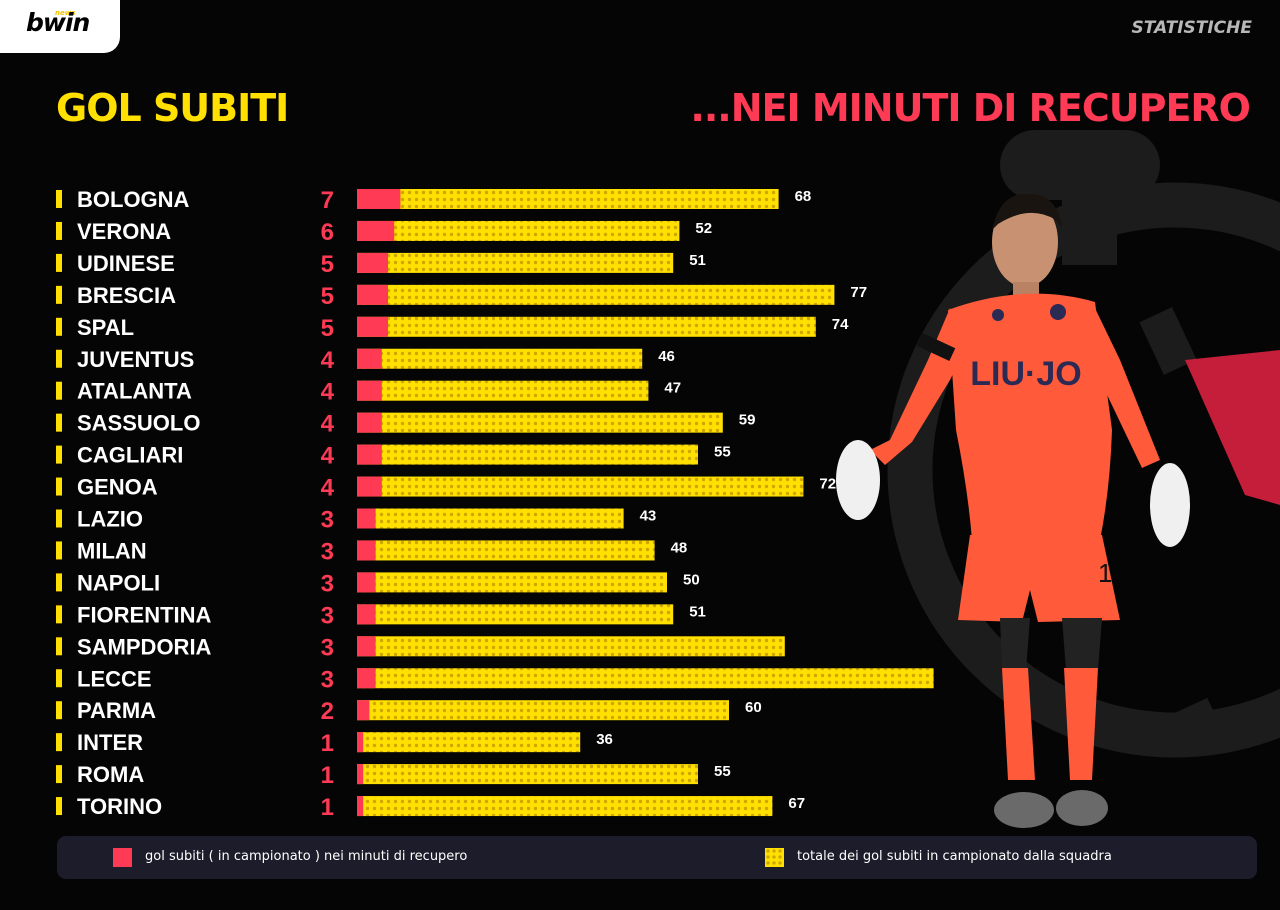 This screenshot has width=1280, height=910. Describe the element at coordinates (118, 582) in the screenshot. I see `team-label: NAPOLI` at that location.